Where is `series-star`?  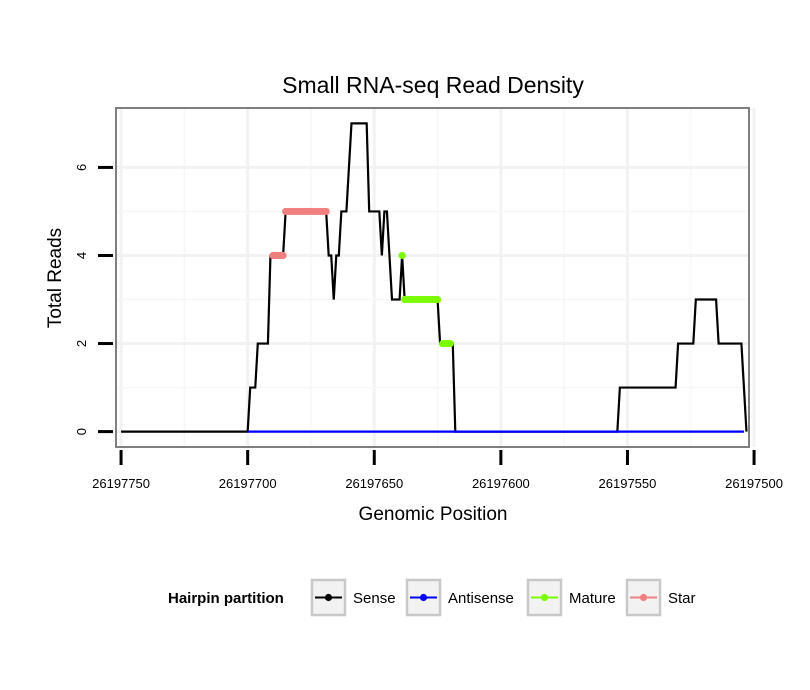 series-star is located at coordinates (299, 233).